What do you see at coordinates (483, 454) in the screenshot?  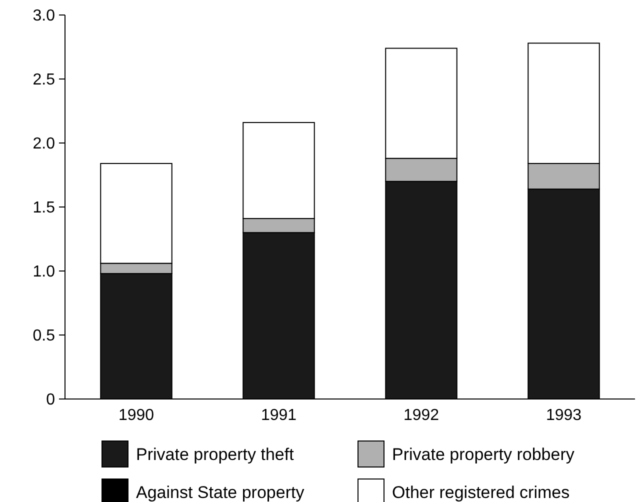 I see `legend-label: Private property robbery` at bounding box center [483, 454].